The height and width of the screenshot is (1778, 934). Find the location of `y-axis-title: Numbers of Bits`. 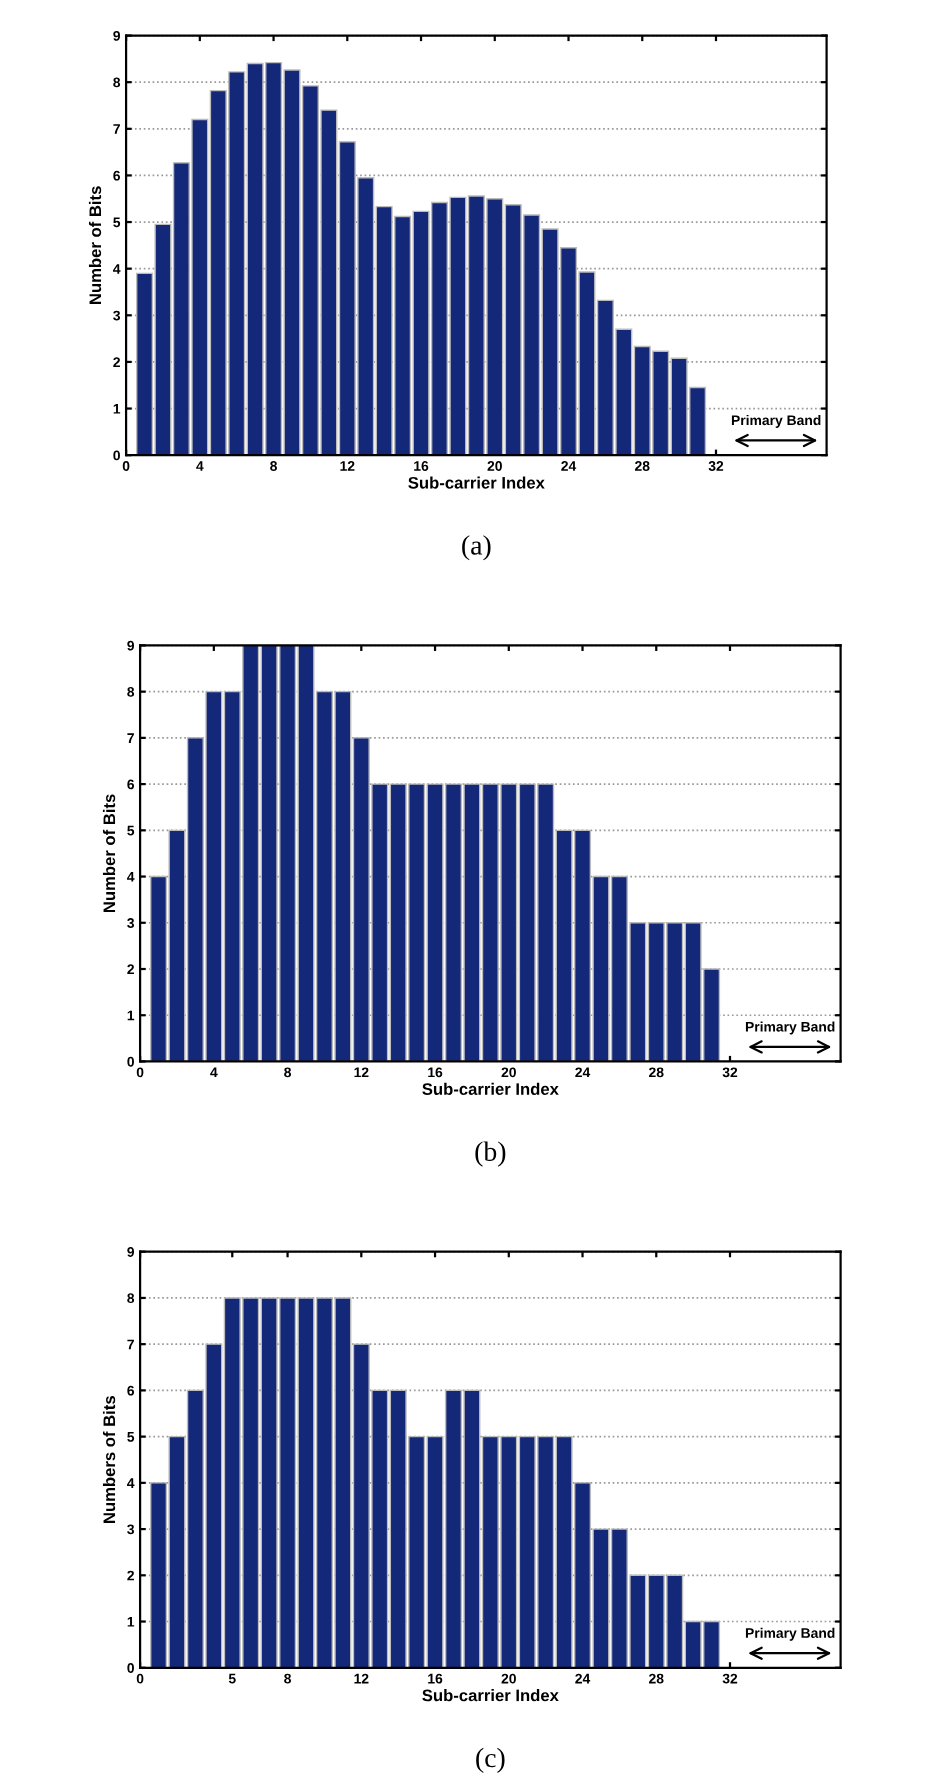

y-axis-title: Numbers of Bits is located at coordinates (109, 1459).